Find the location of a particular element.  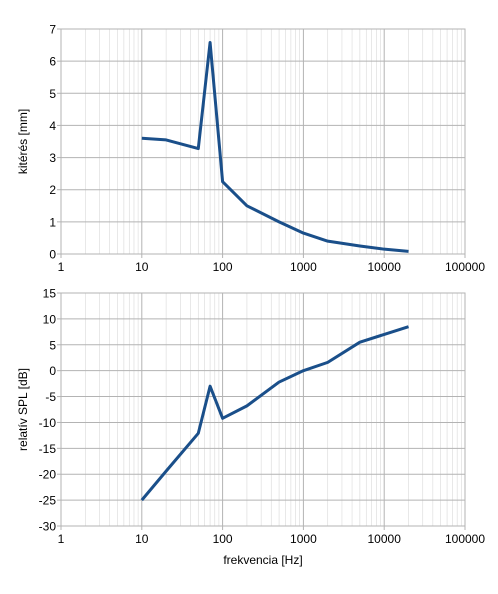

y-tick-label: -30 is located at coordinates (48, 527).